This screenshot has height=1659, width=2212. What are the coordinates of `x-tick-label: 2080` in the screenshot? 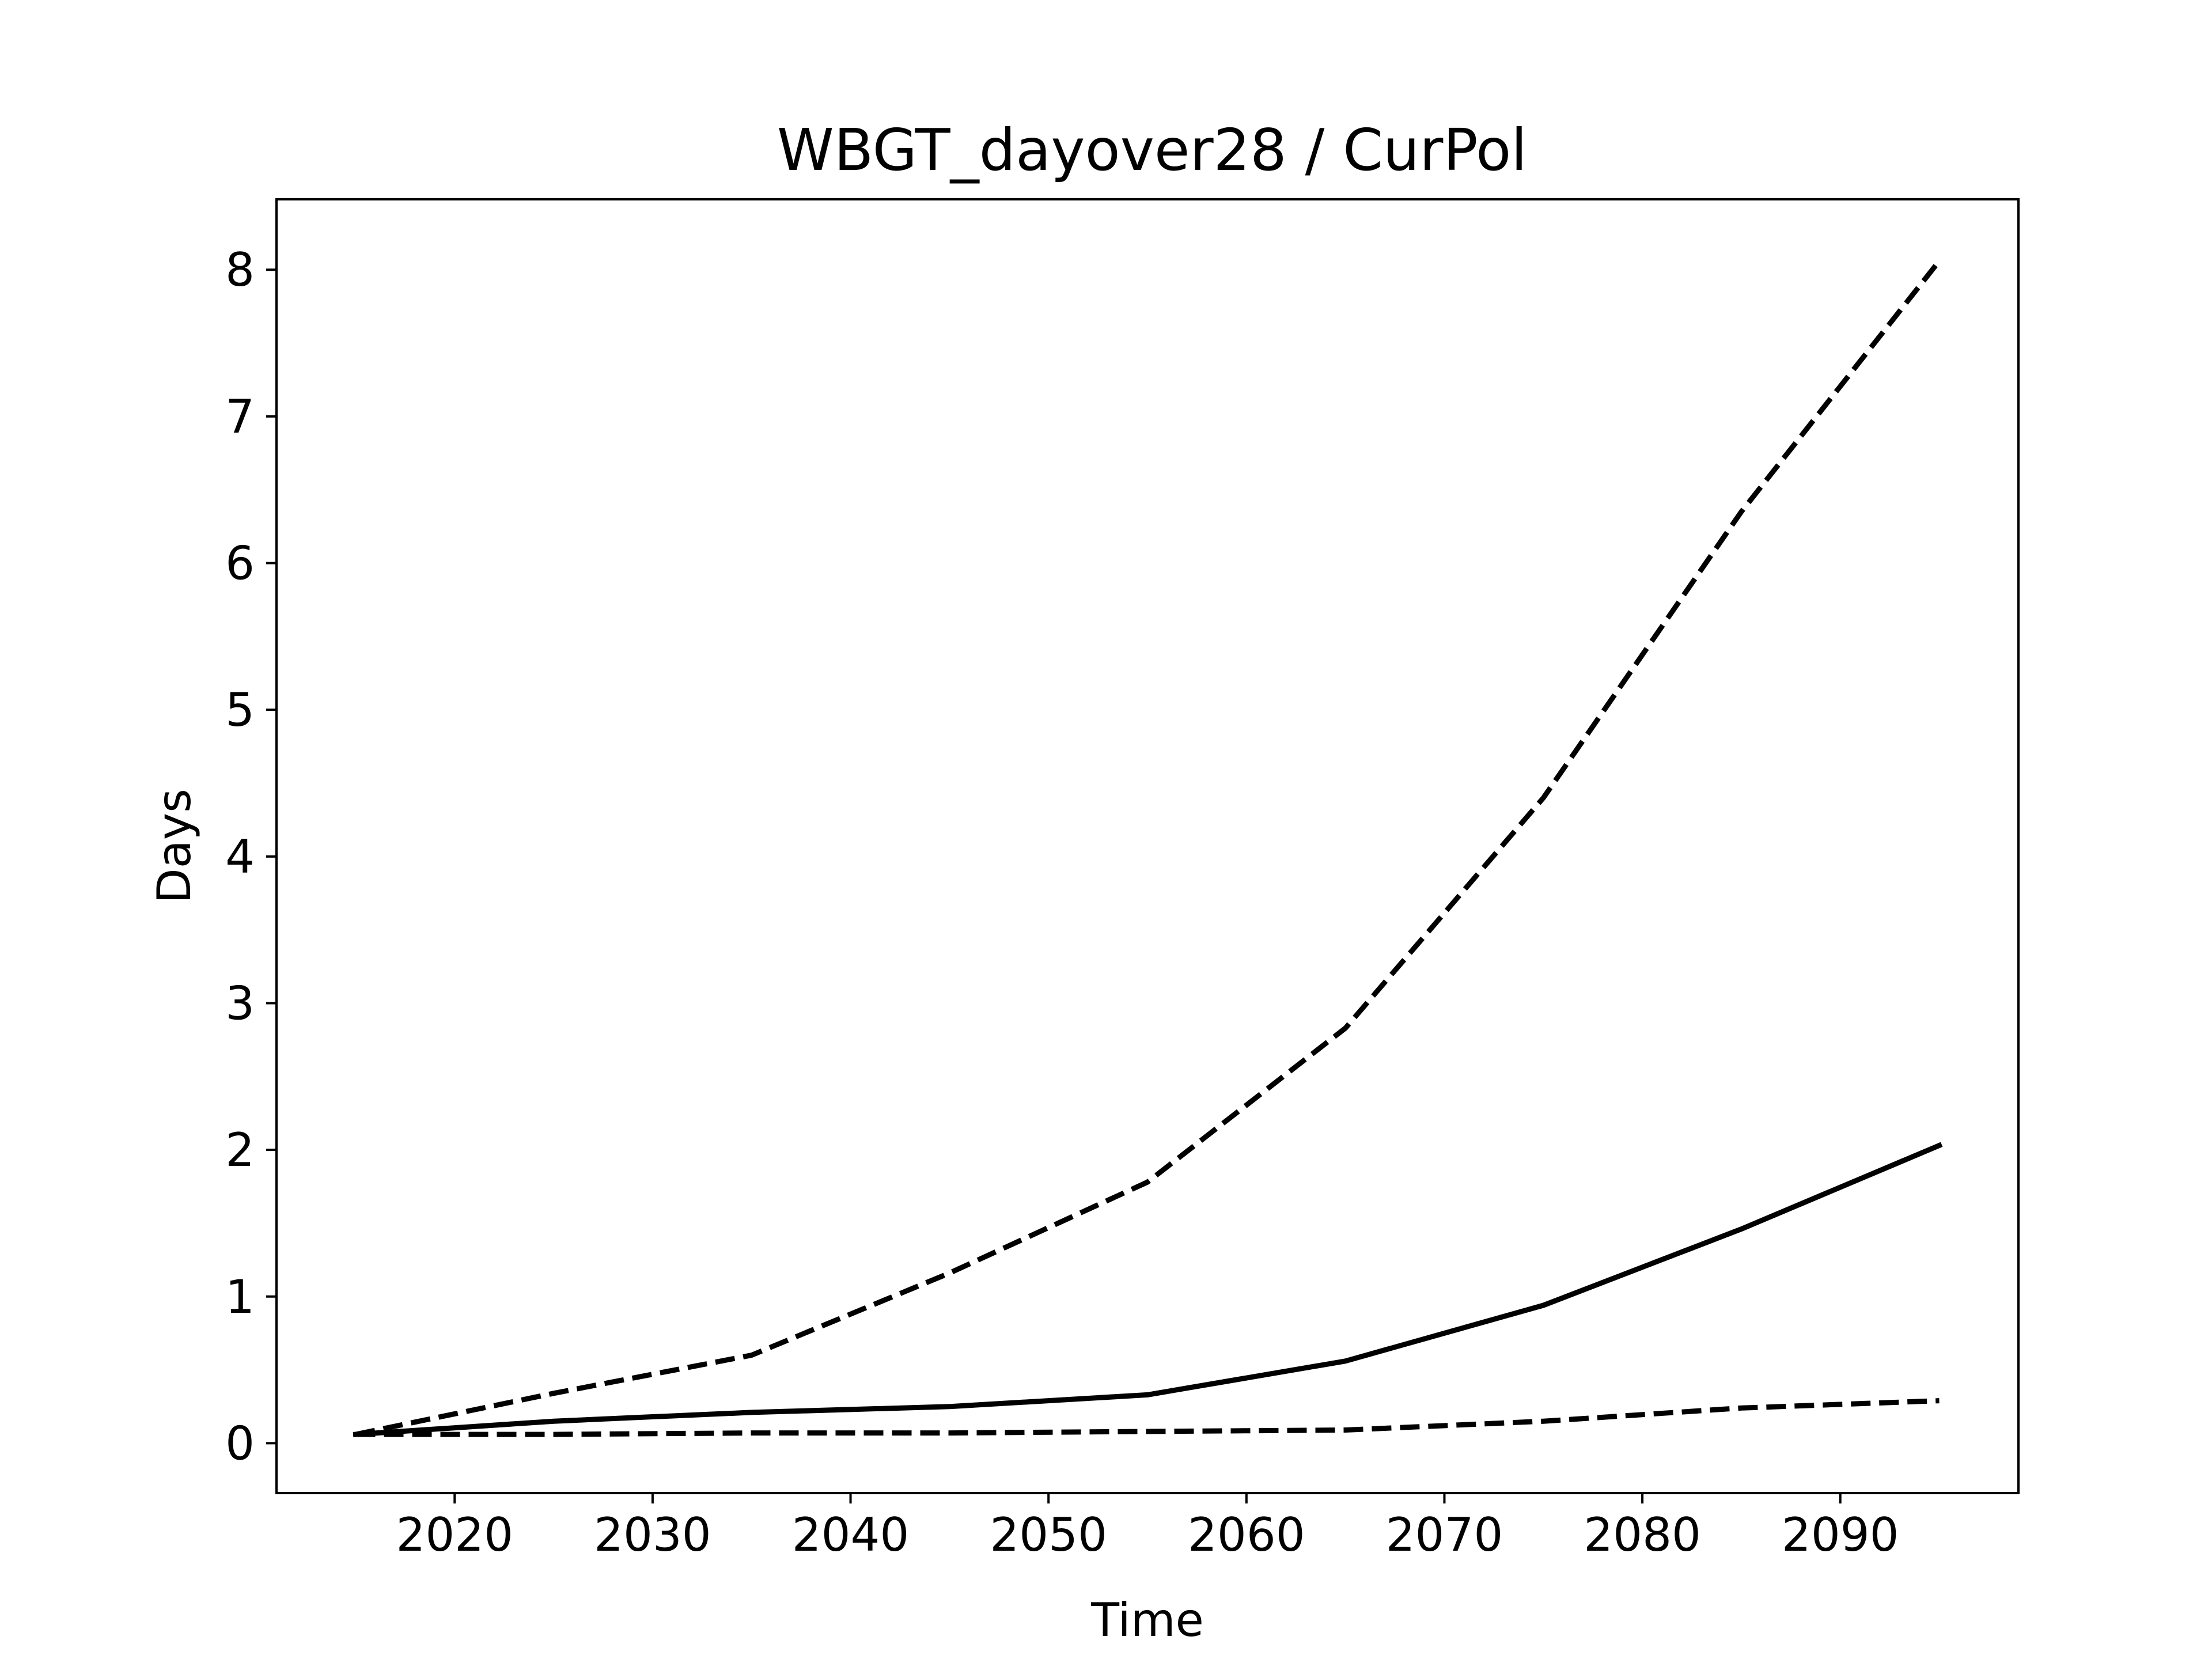 It's located at (1642, 1535).